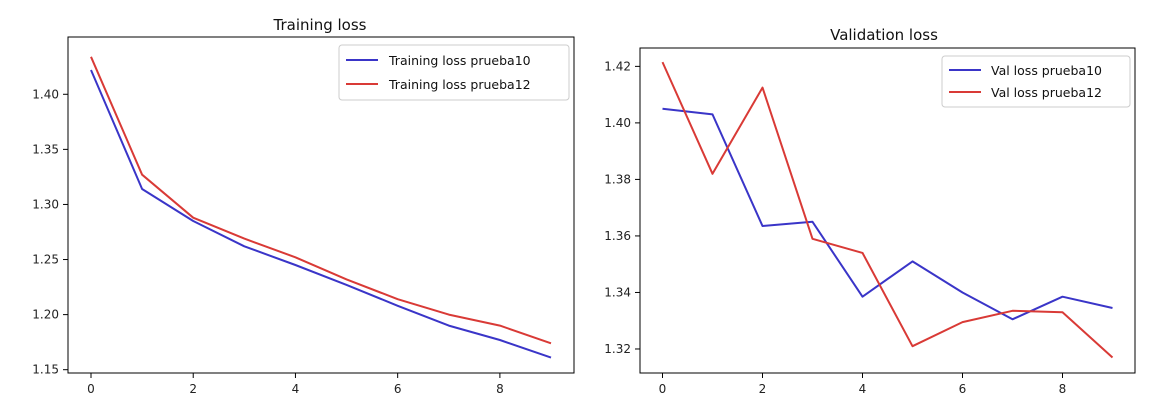 The width and height of the screenshot is (1154, 418). Describe the element at coordinates (320, 25) in the screenshot. I see `chart-title: Training loss` at that location.